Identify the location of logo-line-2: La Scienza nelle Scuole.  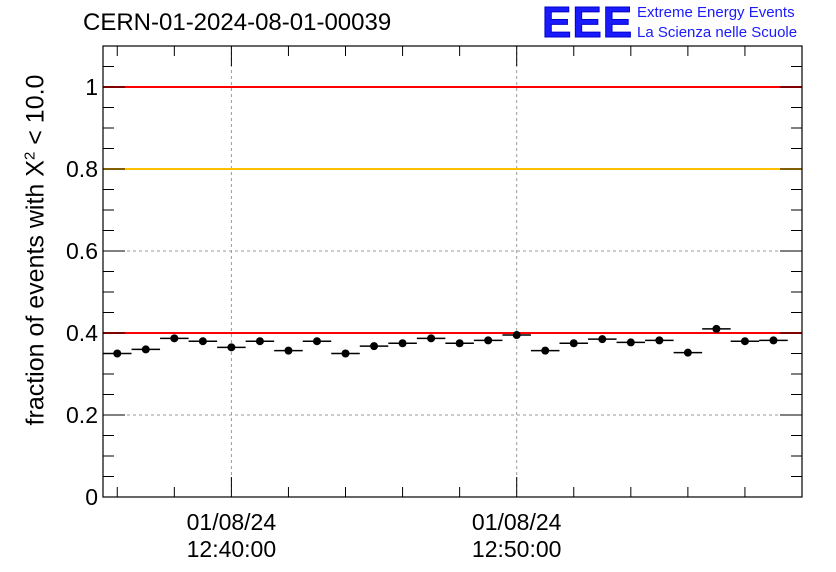
(717, 32).